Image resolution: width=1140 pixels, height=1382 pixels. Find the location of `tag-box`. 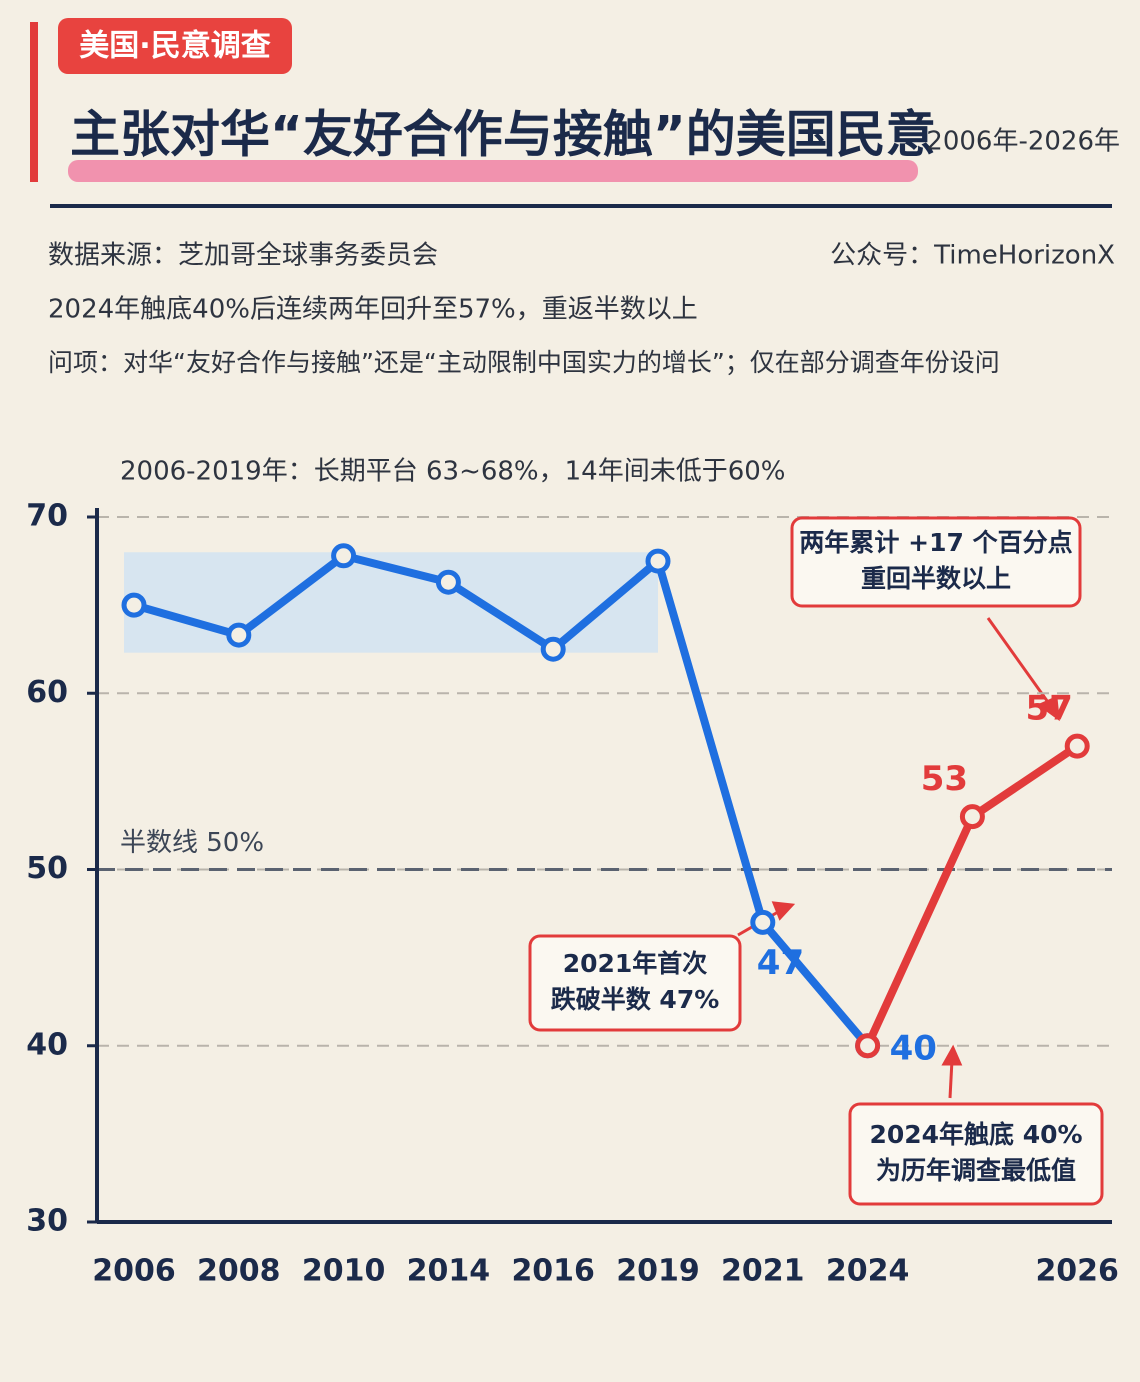

tag-box is located at coordinates (175, 46).